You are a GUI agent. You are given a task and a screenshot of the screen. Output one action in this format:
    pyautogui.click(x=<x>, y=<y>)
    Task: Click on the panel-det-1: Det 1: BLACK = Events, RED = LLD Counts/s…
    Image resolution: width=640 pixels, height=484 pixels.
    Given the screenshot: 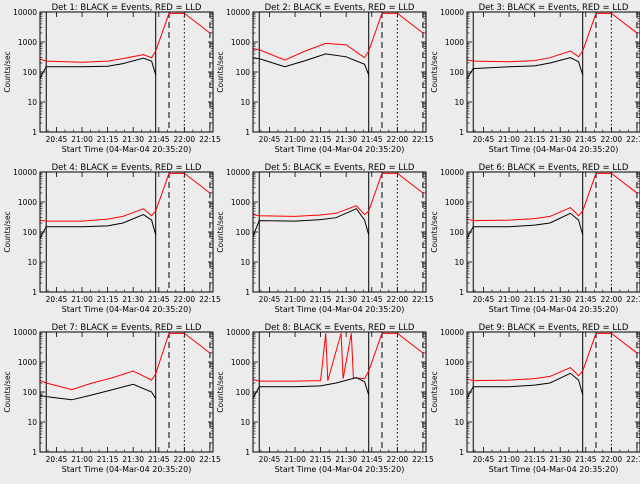 What is the action you would take?
    pyautogui.click(x=112, y=78)
    